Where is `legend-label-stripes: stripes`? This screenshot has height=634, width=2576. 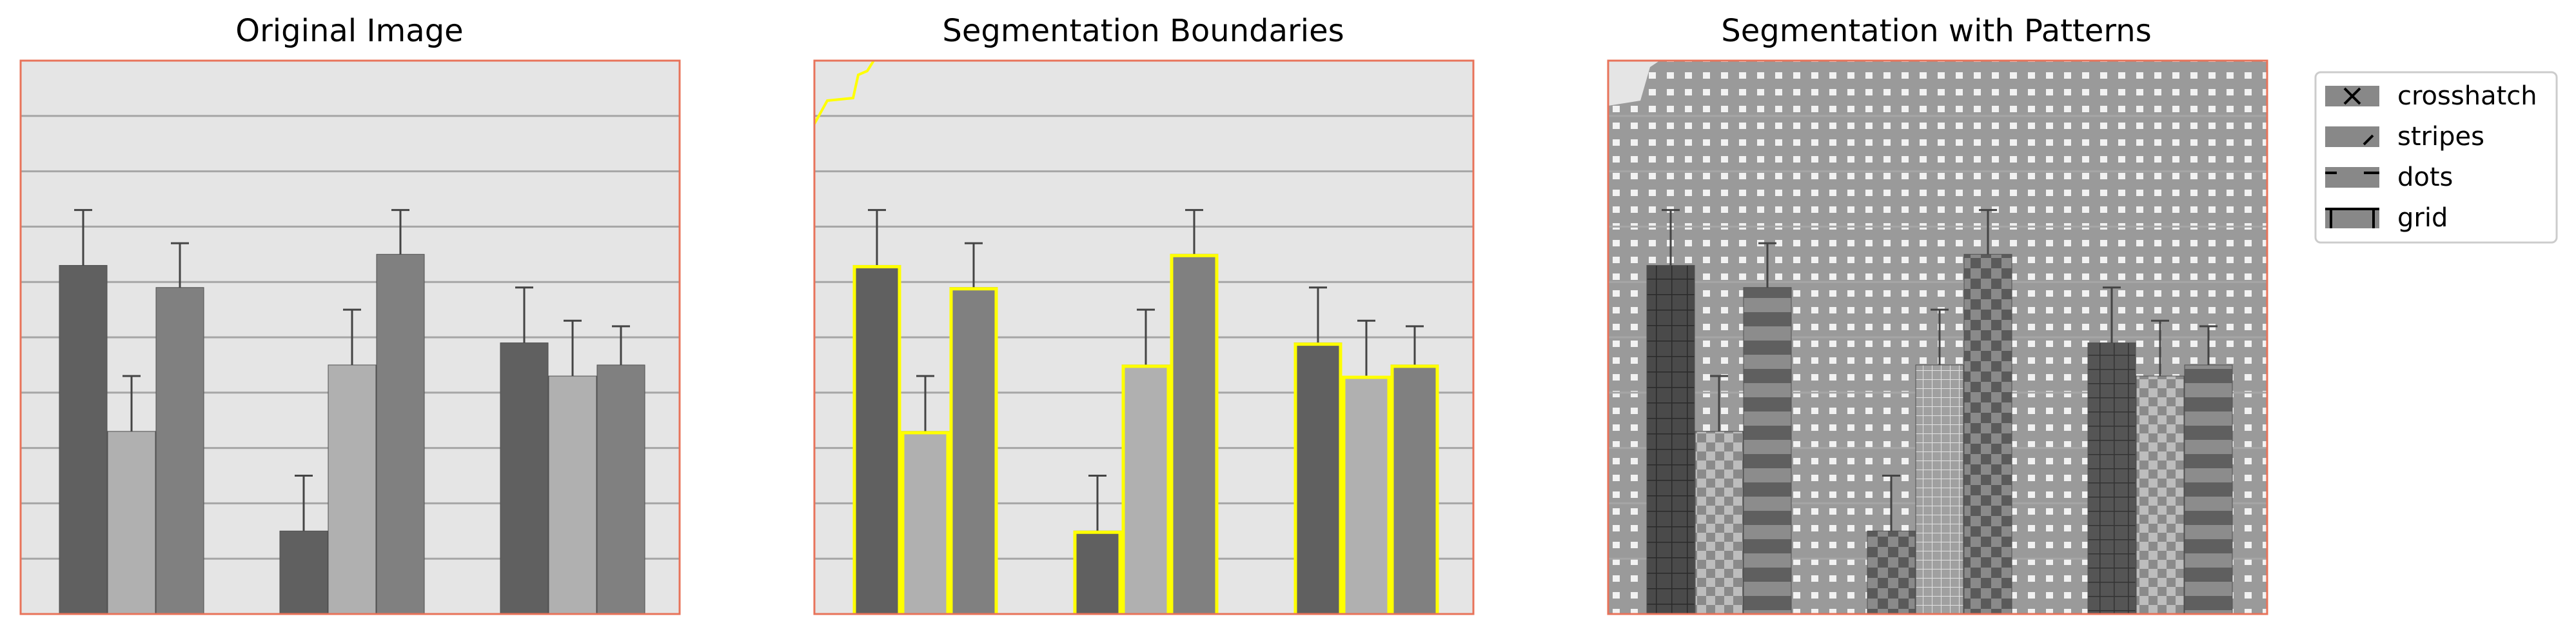
legend-label-stripes: stripes is located at coordinates (2440, 137).